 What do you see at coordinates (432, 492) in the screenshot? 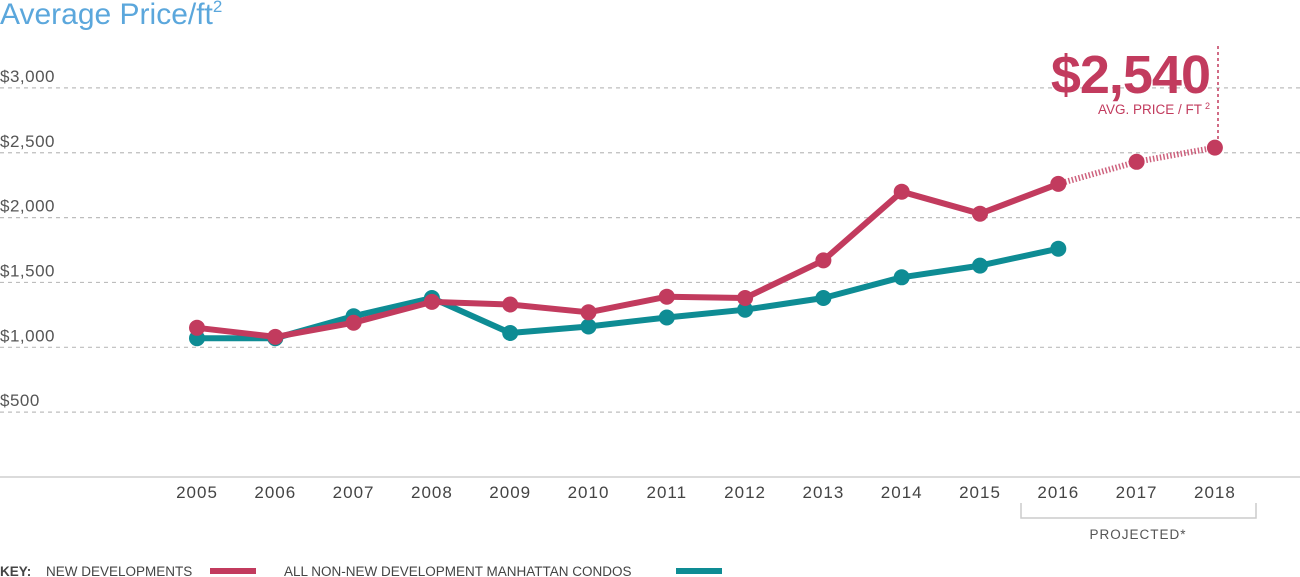
I see `x-tick-label: 2008` at bounding box center [432, 492].